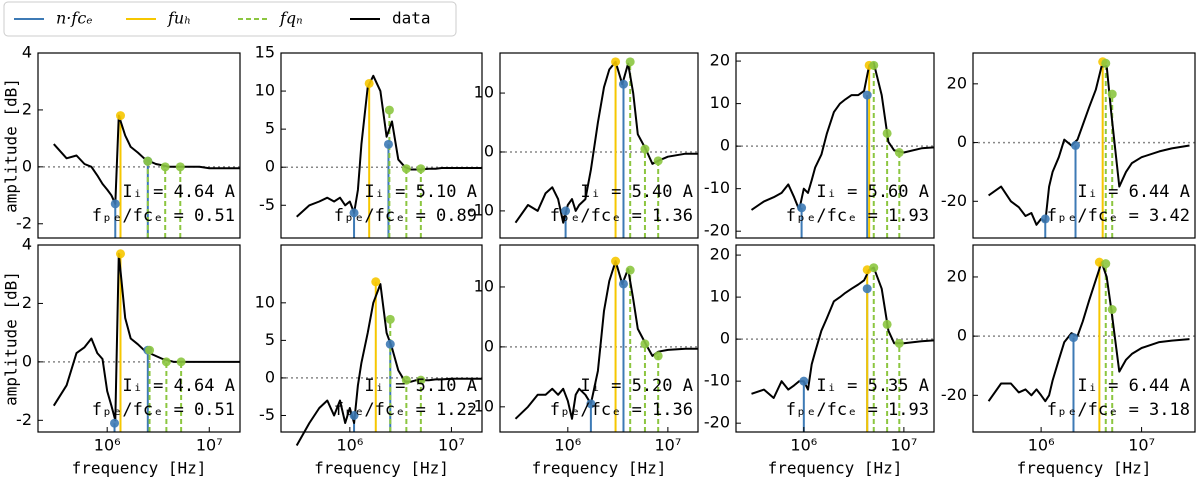 The image size is (1200, 479). Describe the element at coordinates (1118, 216) in the screenshot. I see `annotation: fₚₑ/fcₑ = 3.42` at that location.